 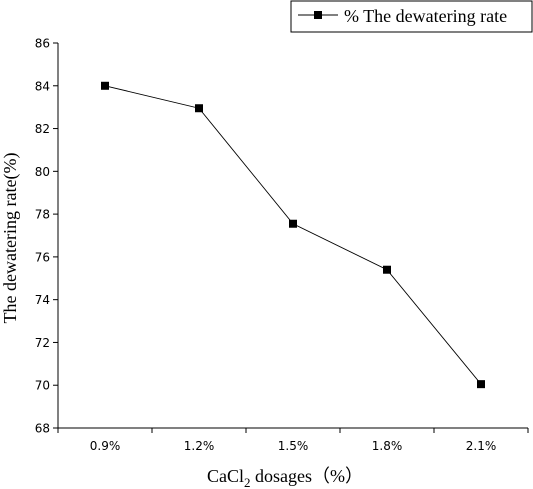 What do you see at coordinates (42, 44) in the screenshot?
I see `y-tick-label: 86` at bounding box center [42, 44].